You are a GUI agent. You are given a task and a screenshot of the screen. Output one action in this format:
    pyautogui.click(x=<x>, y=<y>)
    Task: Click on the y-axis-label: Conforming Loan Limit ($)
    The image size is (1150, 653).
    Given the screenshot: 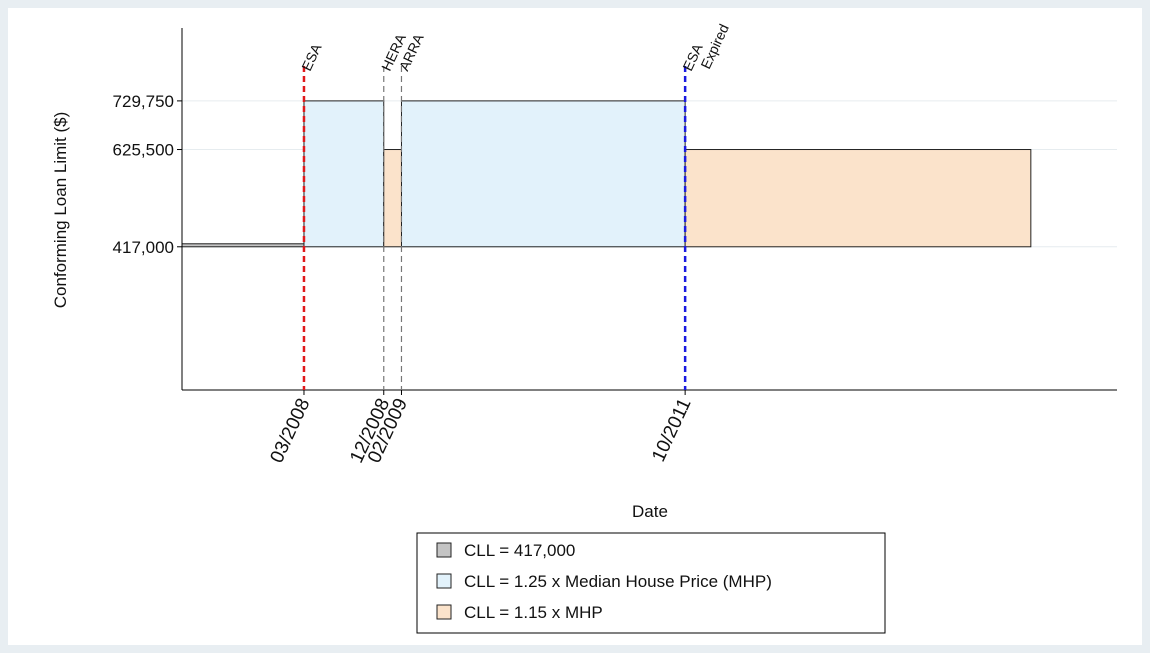 What is the action you would take?
    pyautogui.click(x=60, y=210)
    